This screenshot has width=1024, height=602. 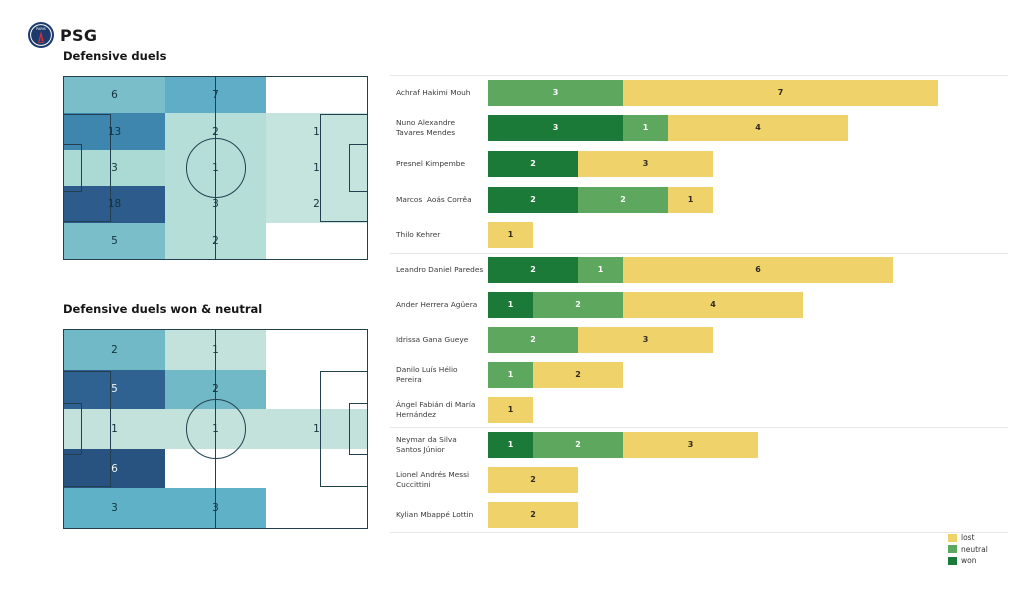 I want to click on header: PARIS PSG, so click(x=62, y=35).